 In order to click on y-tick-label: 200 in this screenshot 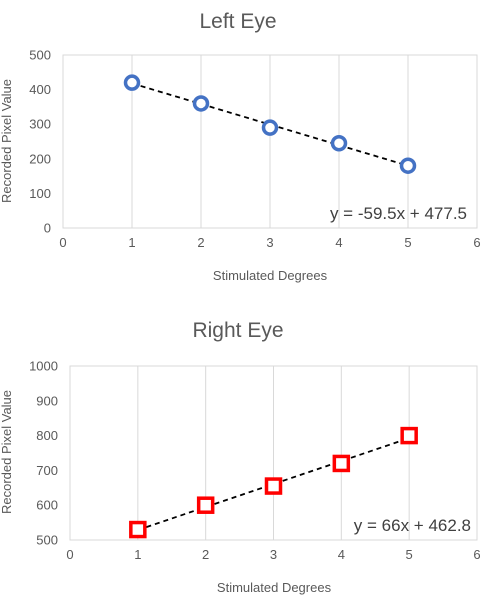, I will do `click(40, 158)`.